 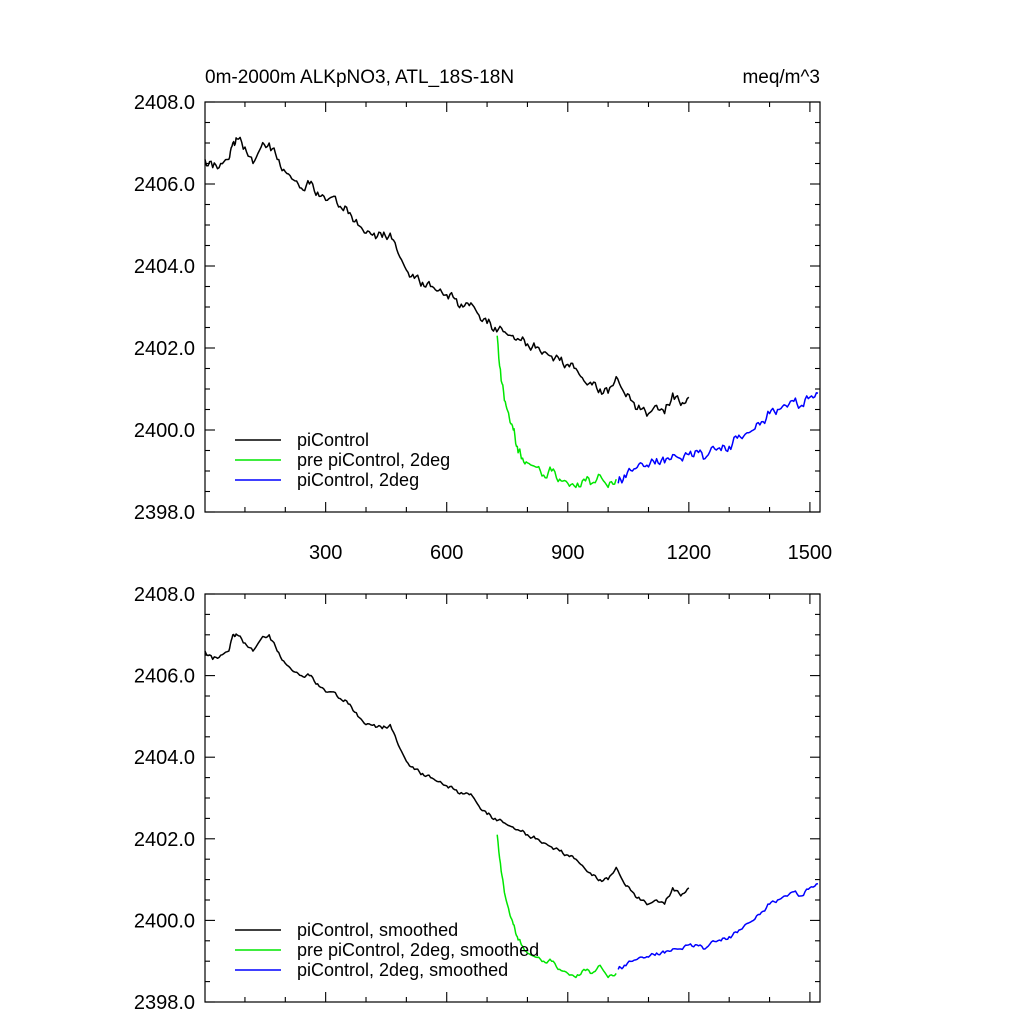 What do you see at coordinates (810, 553) in the screenshot?
I see `x-tick-label: 1500` at bounding box center [810, 553].